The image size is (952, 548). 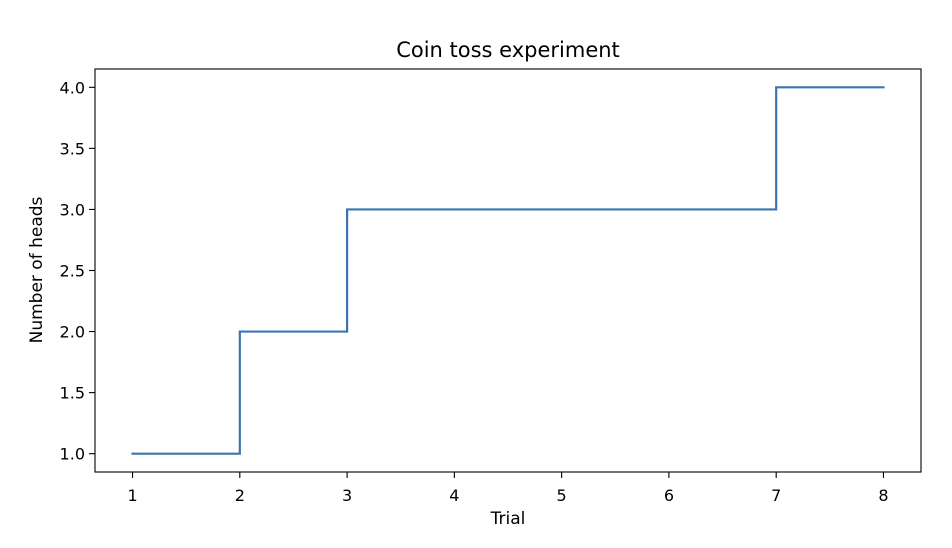 I want to click on y-tick-label: 2.0, so click(x=72, y=332).